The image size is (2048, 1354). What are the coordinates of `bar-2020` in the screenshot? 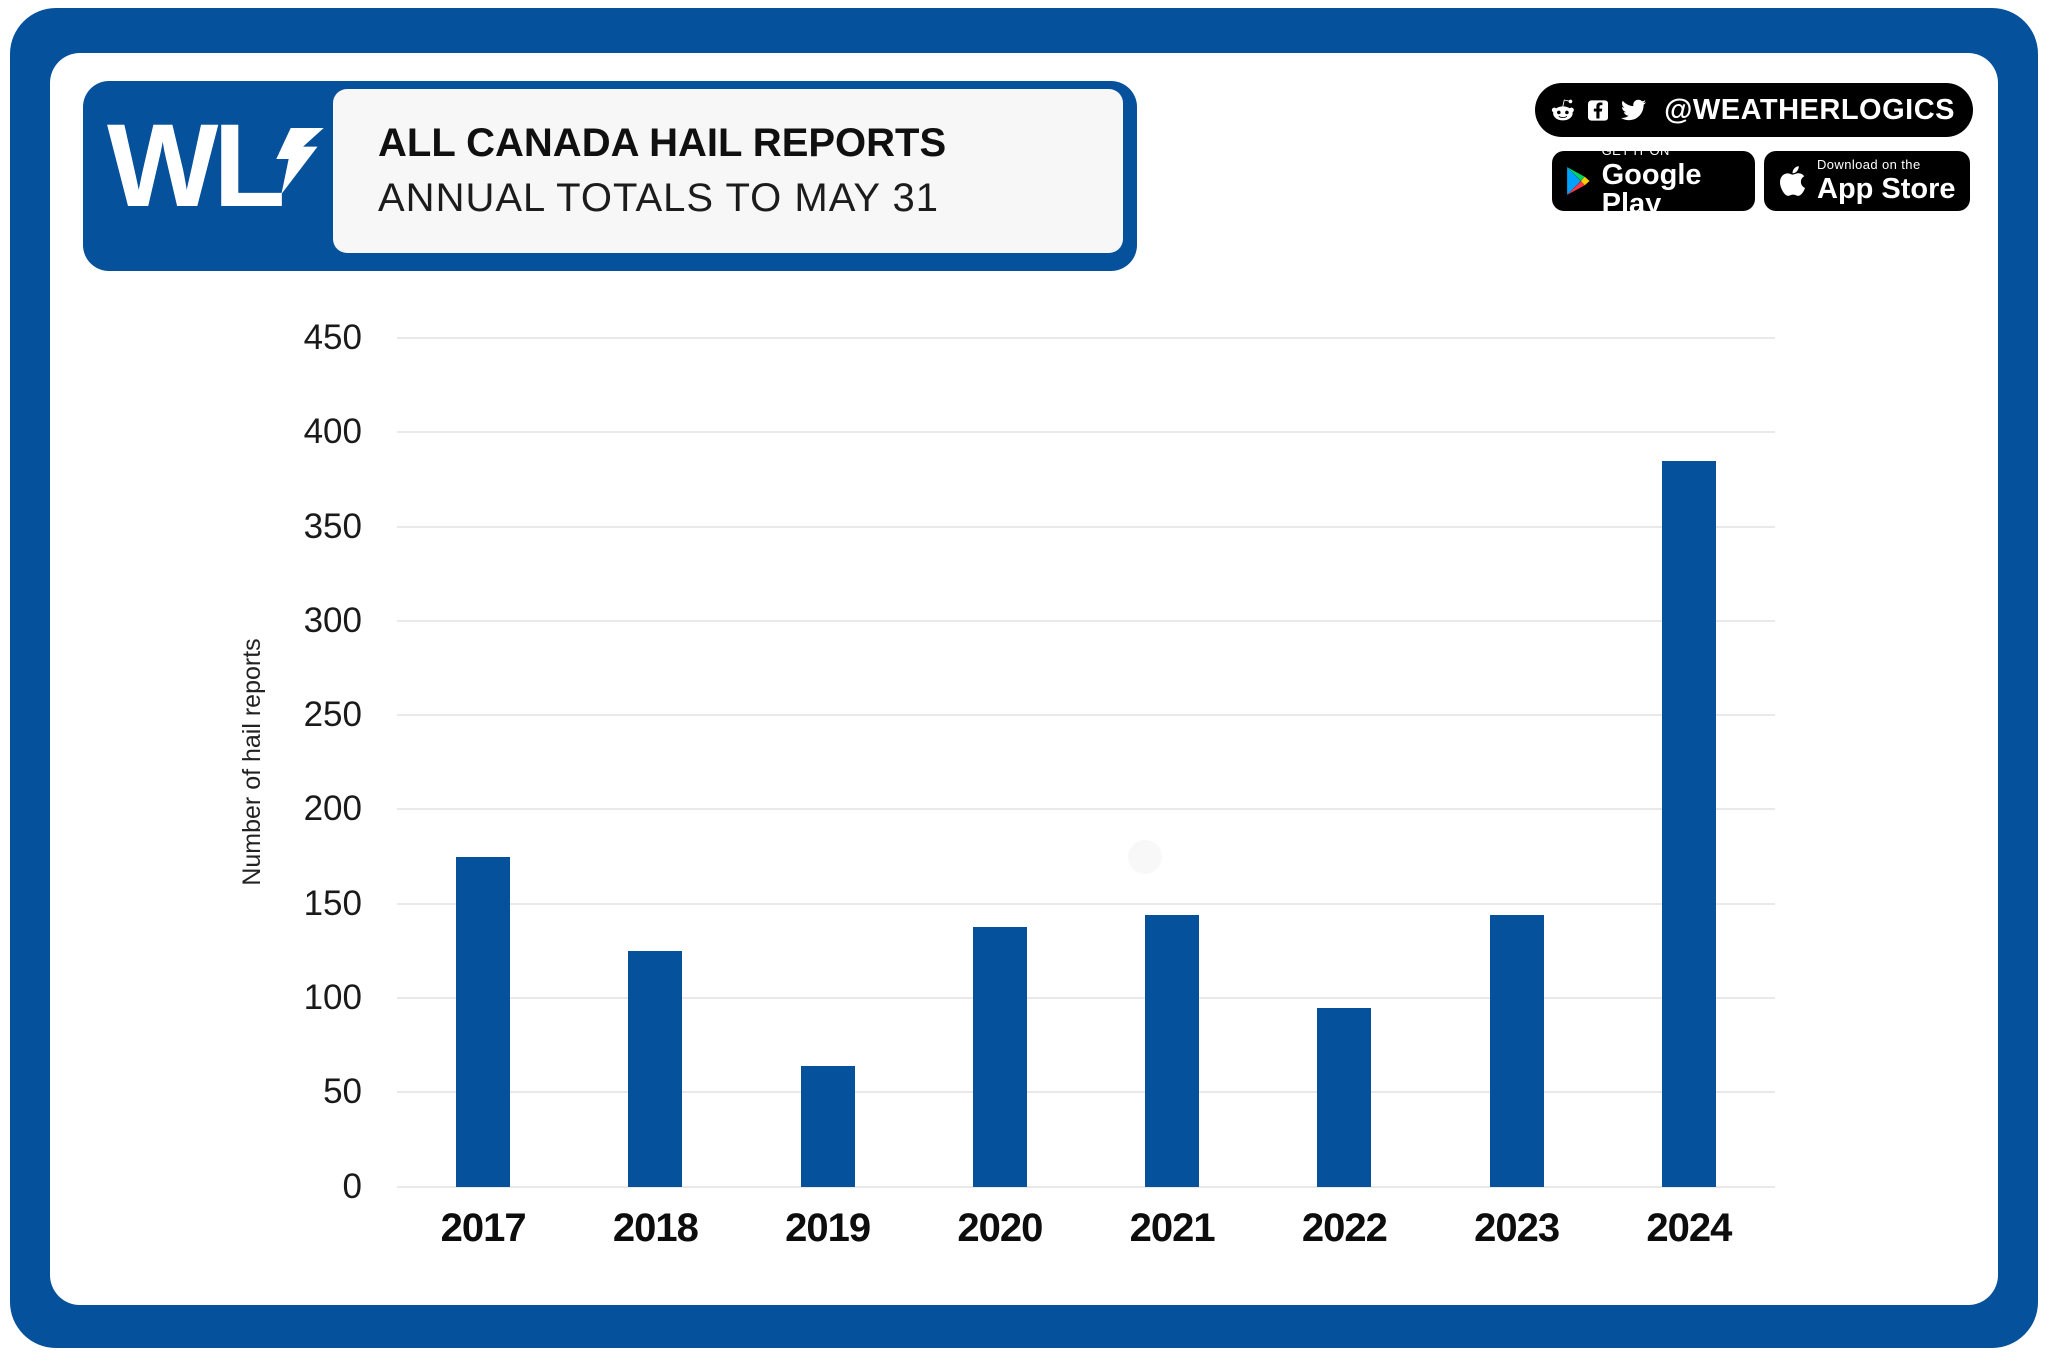 It's located at (999, 1056).